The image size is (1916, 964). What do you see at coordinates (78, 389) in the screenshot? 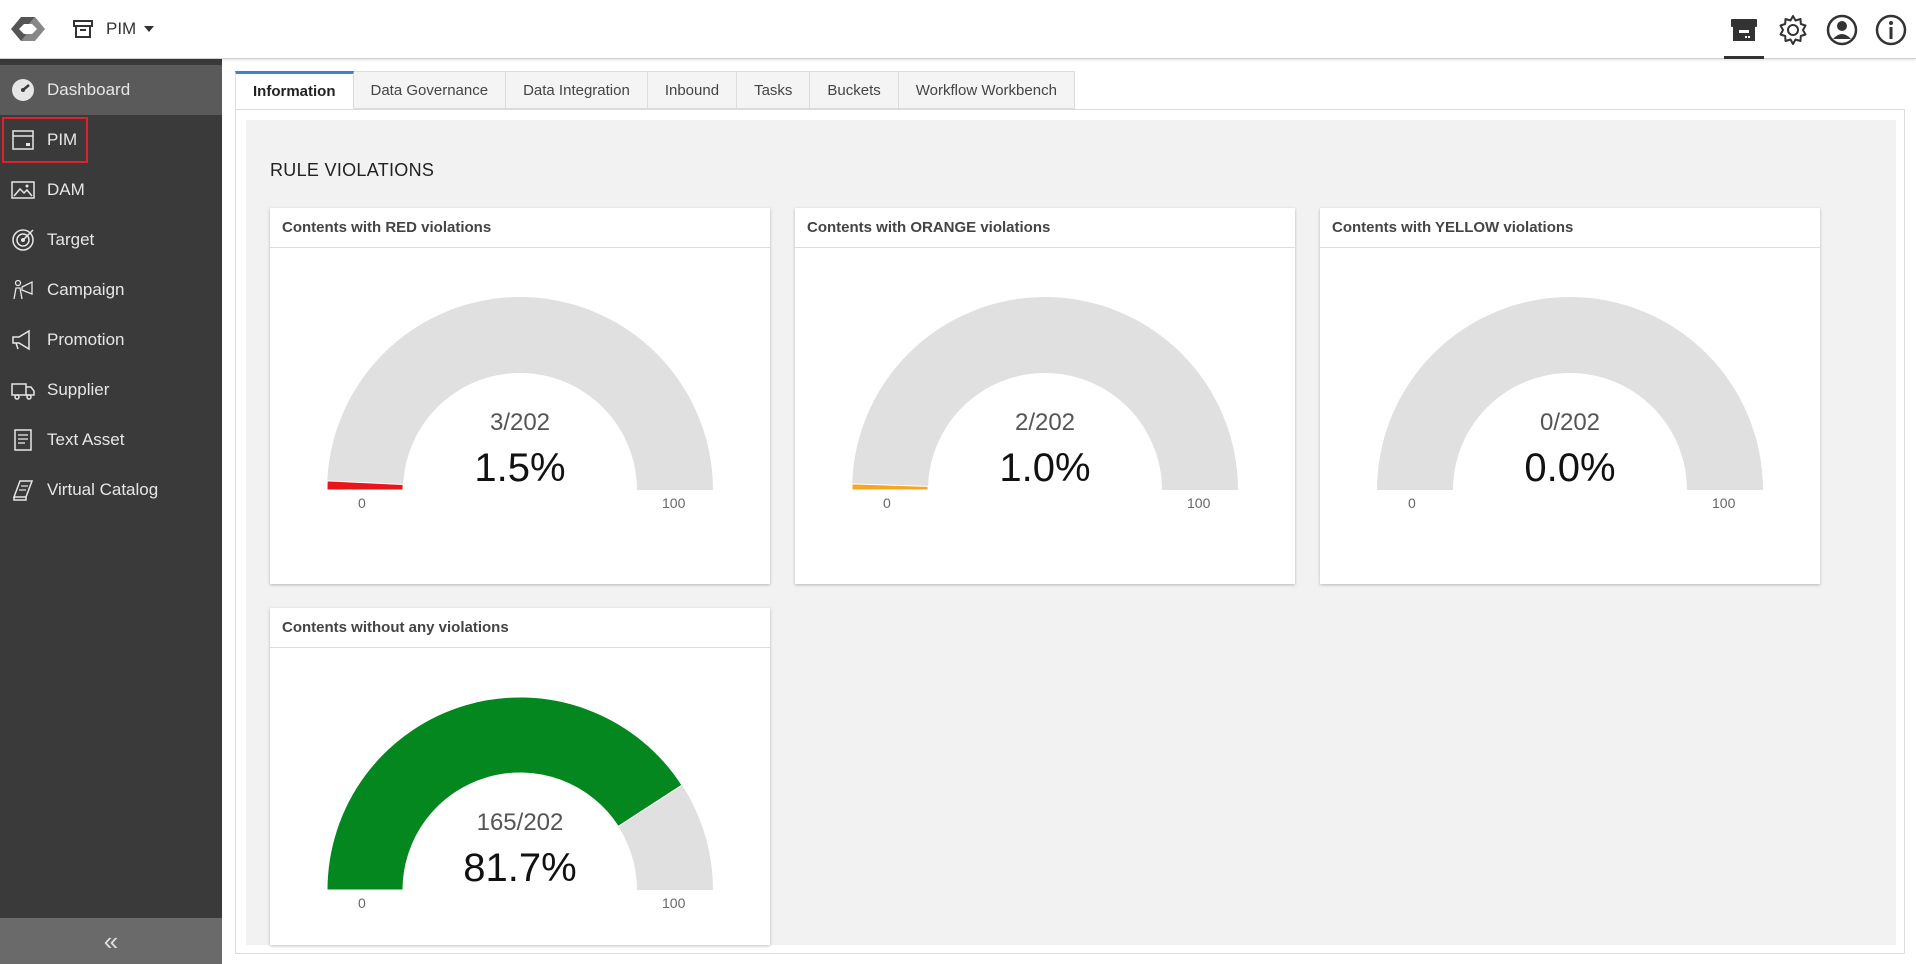
I see `sidebar-item-label: Supplier` at bounding box center [78, 389].